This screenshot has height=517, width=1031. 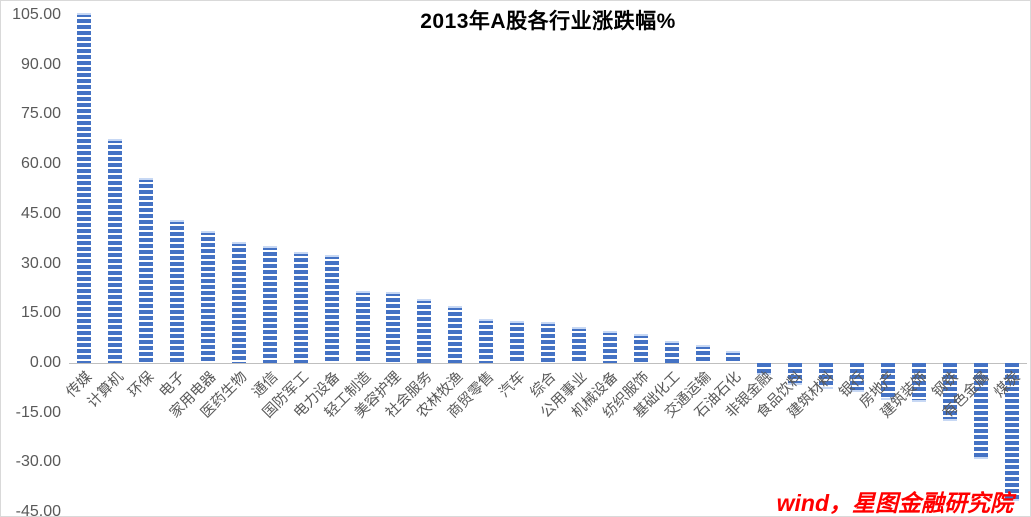 What do you see at coordinates (40, 64) in the screenshot?
I see `y-axis-tick-label: 90.00` at bounding box center [40, 64].